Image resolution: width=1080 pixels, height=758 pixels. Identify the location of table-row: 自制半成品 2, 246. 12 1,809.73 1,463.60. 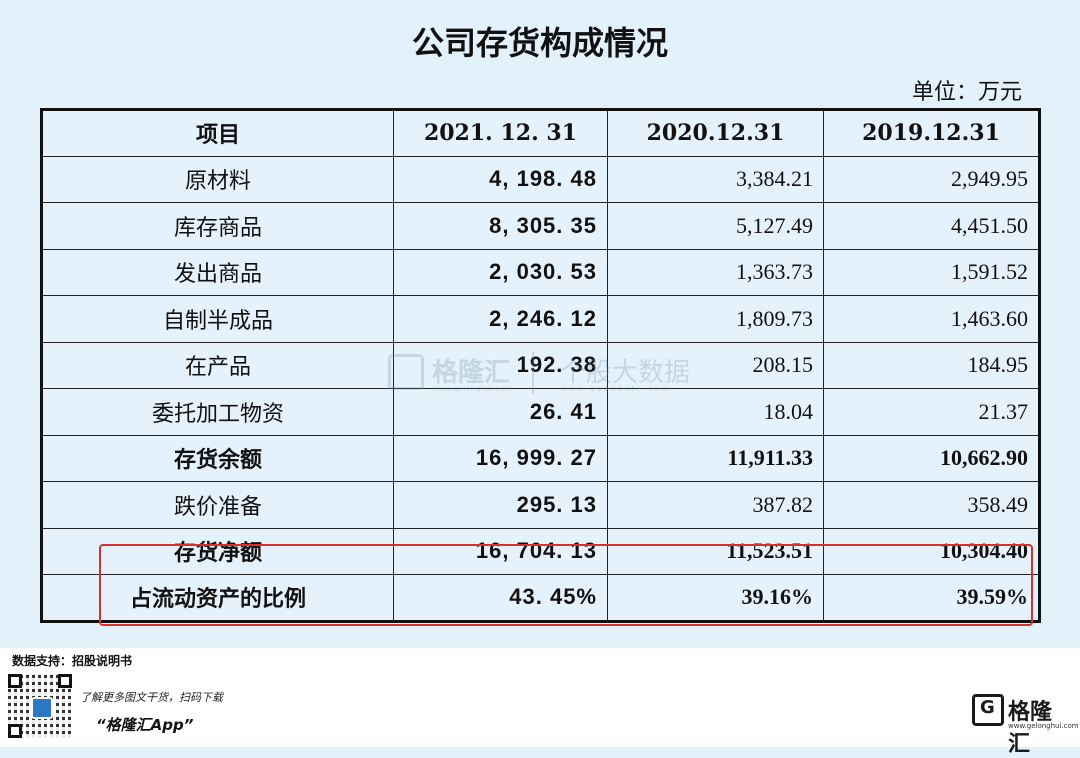
(540, 319).